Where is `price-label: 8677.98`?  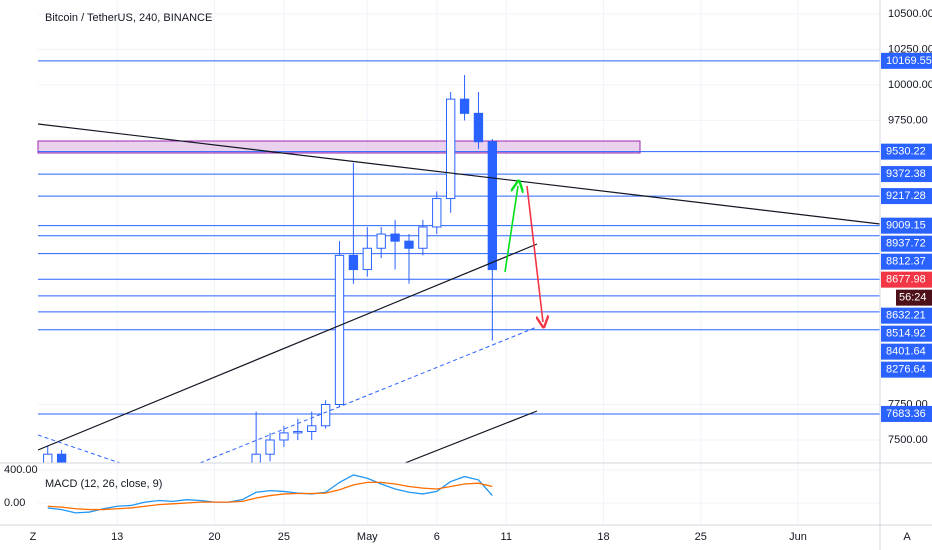 price-label: 8677.98 is located at coordinates (906, 280).